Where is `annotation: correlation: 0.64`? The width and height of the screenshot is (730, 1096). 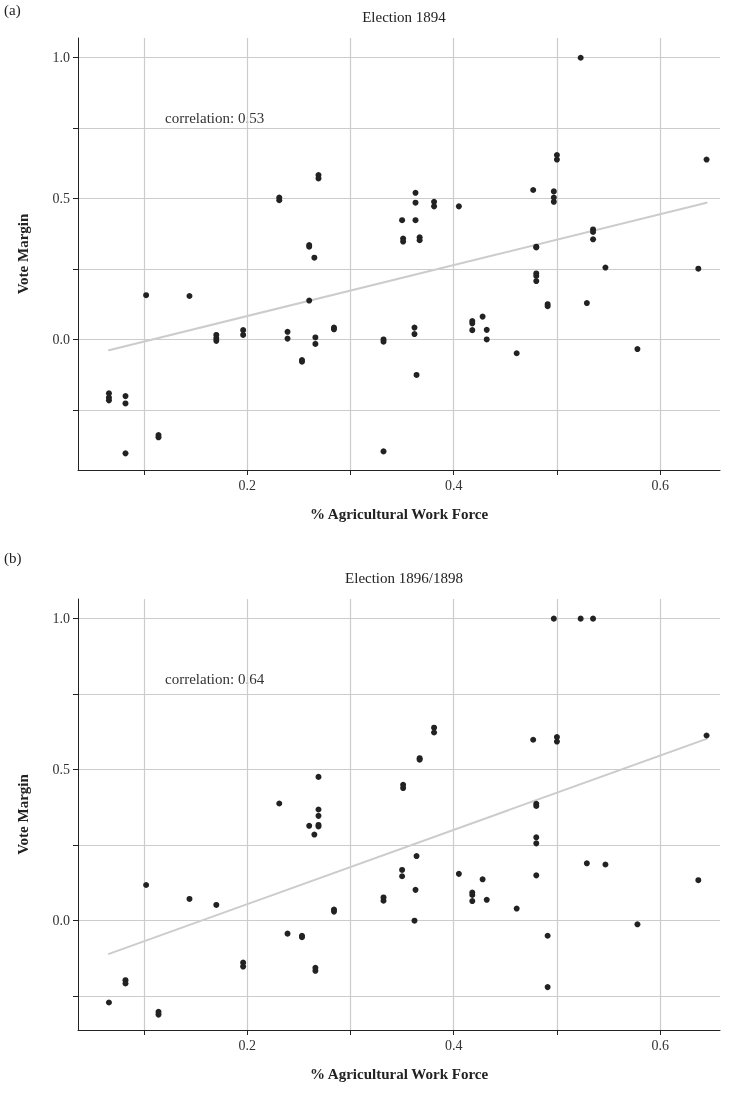
annotation: correlation: 0.64 is located at coordinates (215, 678).